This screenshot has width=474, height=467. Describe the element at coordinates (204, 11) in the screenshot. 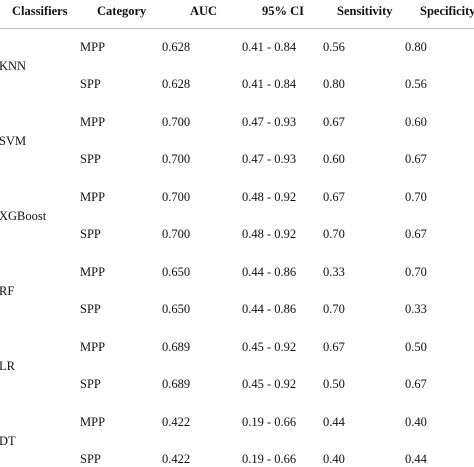

I see `header-cell: AUC` at that location.